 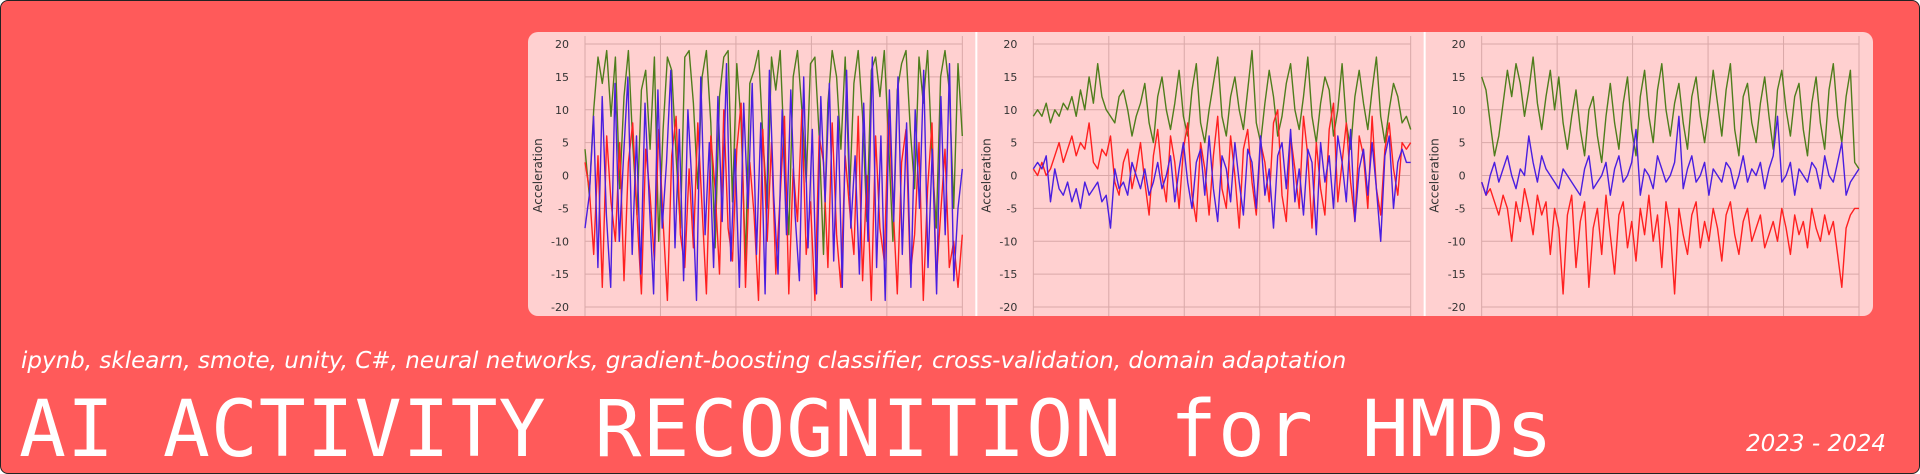 I want to click on chart-1: 20 15 10 5 0 -5 -10 -15 -20 Acceleration, so click(x=747, y=176).